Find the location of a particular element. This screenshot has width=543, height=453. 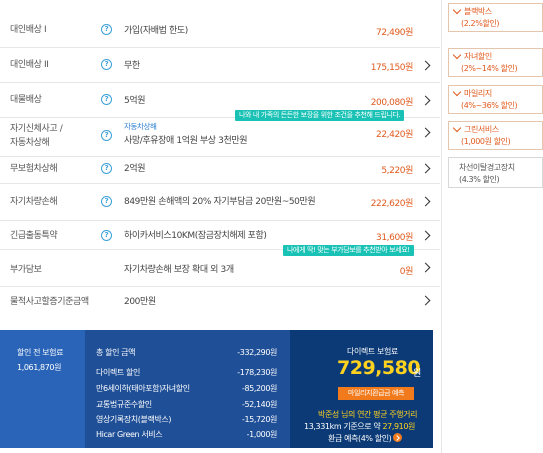

discount-item-name: 교통법규준수할인 is located at coordinates (124, 404).